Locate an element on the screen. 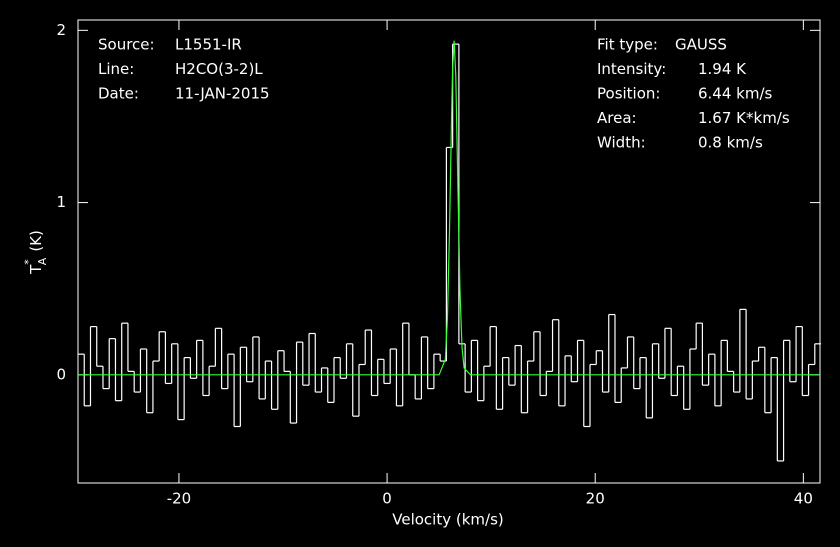  fit-label: Intensity: is located at coordinates (631, 69).